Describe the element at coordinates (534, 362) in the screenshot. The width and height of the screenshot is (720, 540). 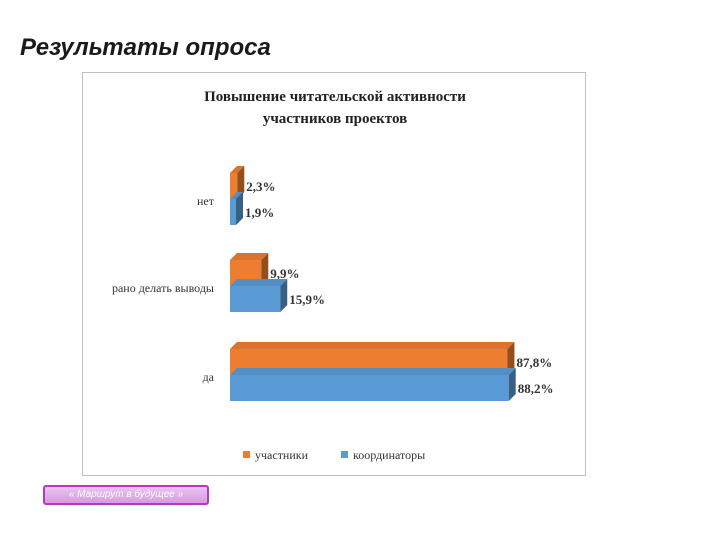
I see `data-label: 87,8%` at that location.